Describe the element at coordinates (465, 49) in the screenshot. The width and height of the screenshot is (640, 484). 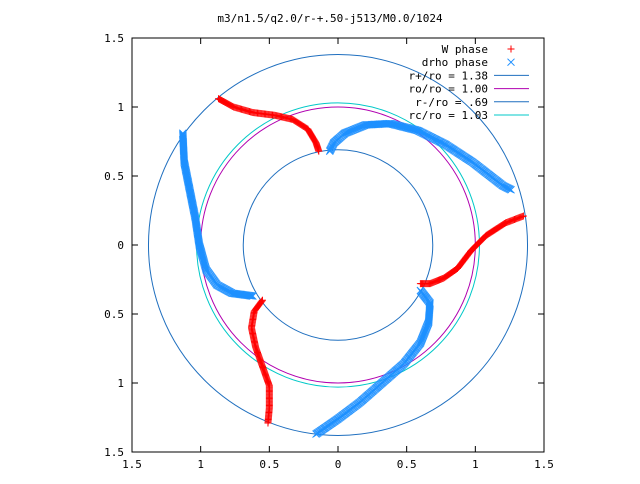
I see `legend-label: W phase` at that location.